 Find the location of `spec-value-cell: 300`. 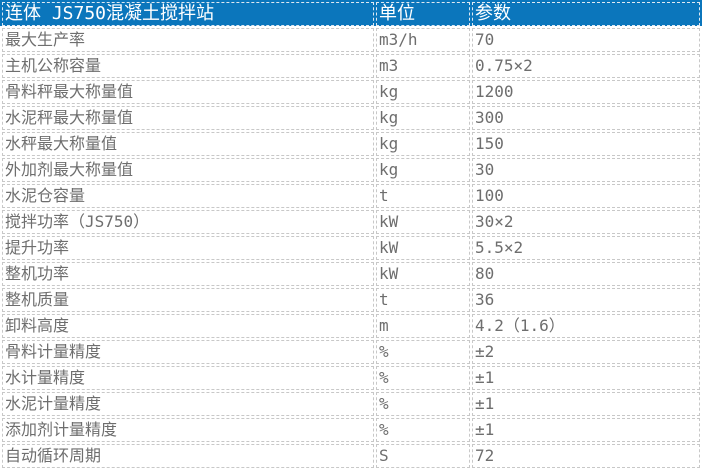

spec-value-cell: 300 is located at coordinates (586, 118).